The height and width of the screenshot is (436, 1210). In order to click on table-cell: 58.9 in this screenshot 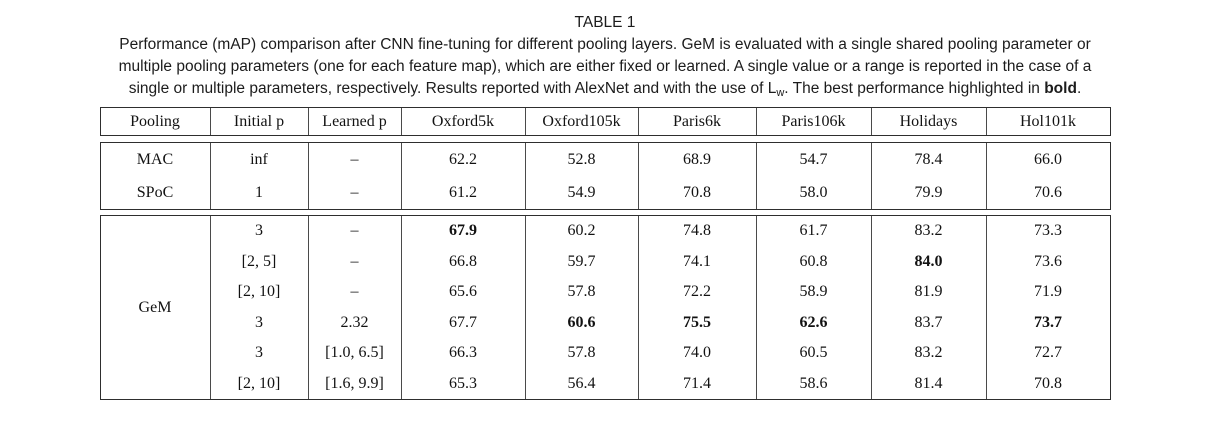, I will do `click(813, 292)`.